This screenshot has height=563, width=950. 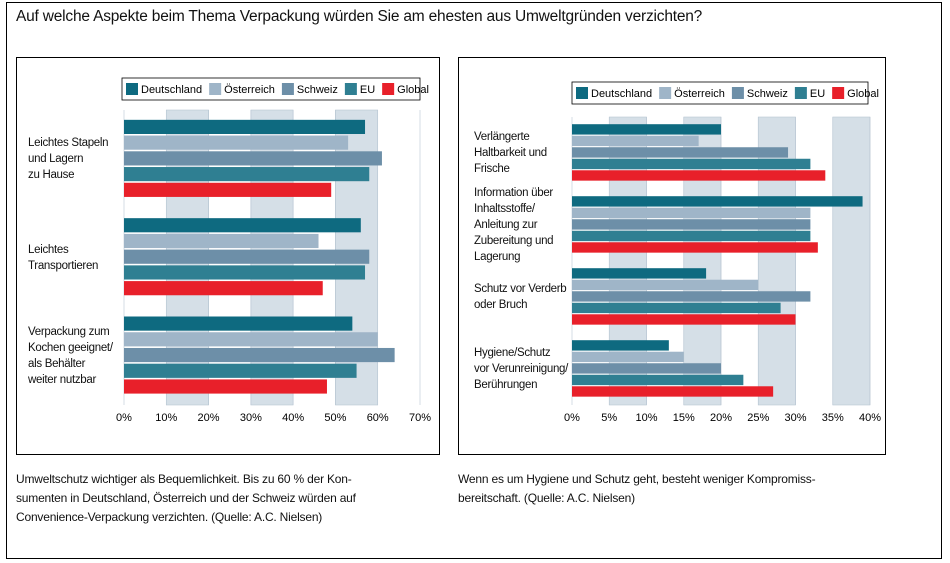 I want to click on category-label: Verlängerte Haltbarkeit und Frische, so click(x=510, y=153).